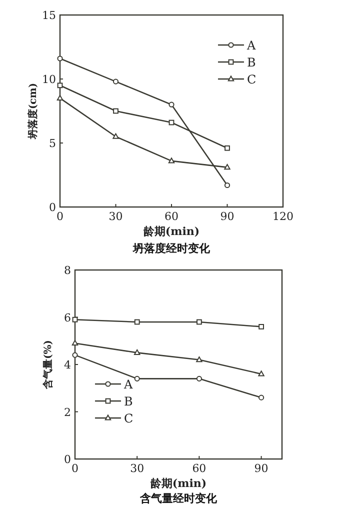 The height and width of the screenshot is (516, 350). Describe the element at coordinates (67, 412) in the screenshot. I see `y-tick-label: 2` at that location.